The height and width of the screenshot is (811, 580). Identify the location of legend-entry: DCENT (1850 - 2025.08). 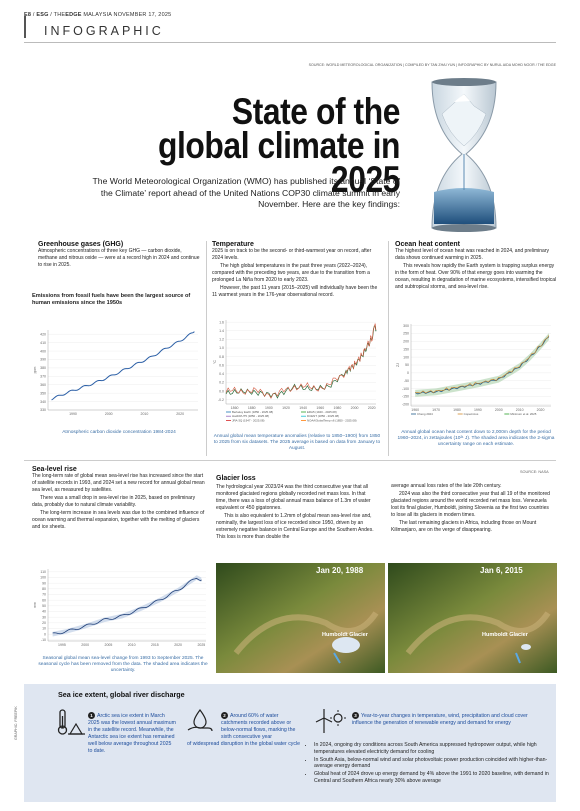
(323, 416).